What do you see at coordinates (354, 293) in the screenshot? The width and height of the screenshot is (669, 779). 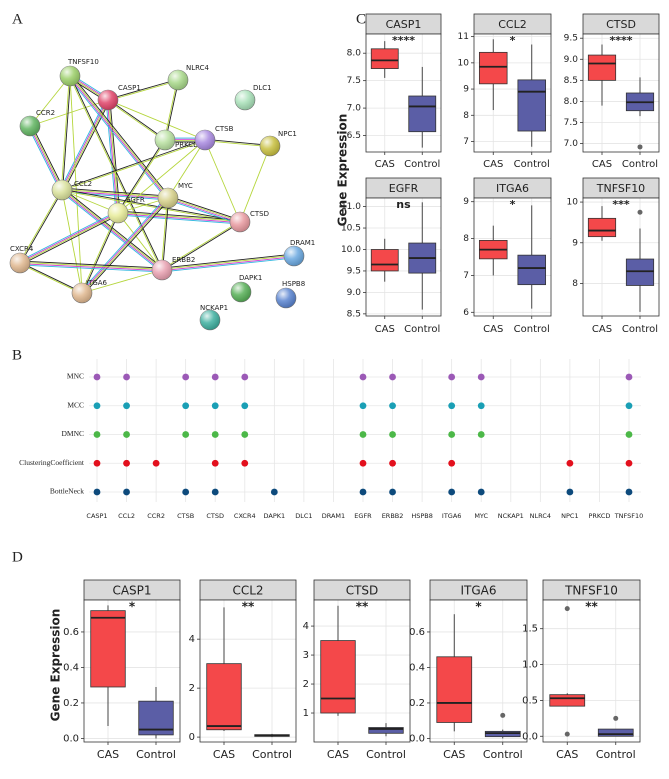 I see `y-tick-label: 9.0` at bounding box center [354, 293].